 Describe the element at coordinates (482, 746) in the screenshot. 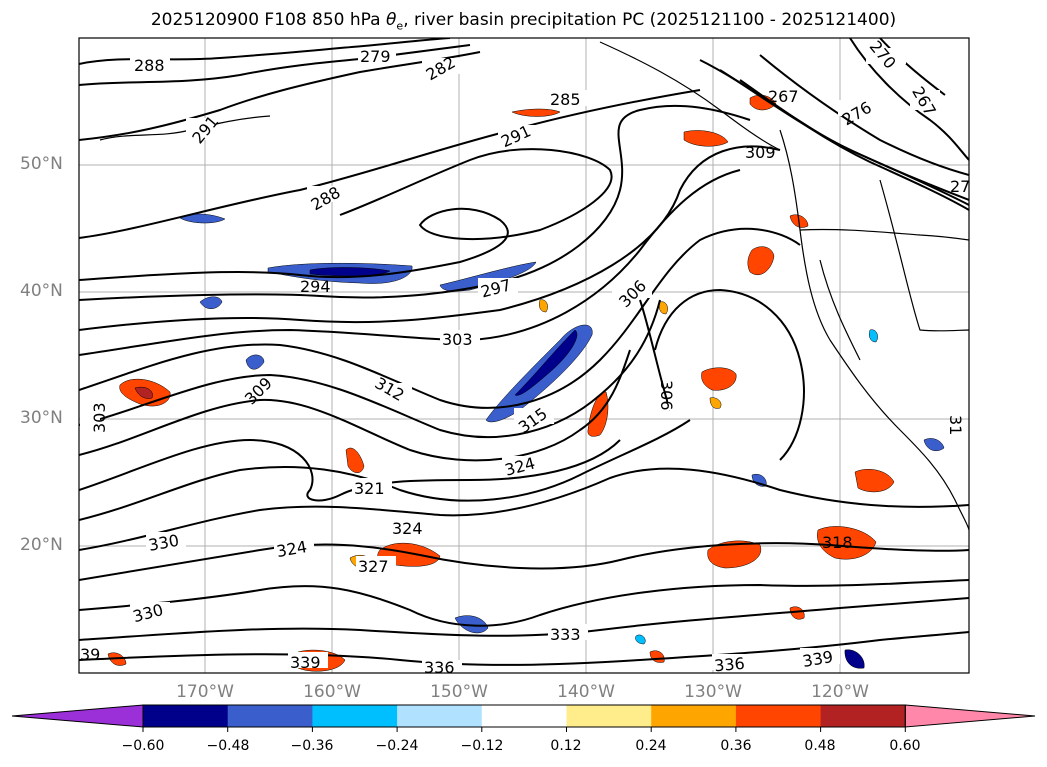

I see `colorbar-tick: −0.12` at that location.